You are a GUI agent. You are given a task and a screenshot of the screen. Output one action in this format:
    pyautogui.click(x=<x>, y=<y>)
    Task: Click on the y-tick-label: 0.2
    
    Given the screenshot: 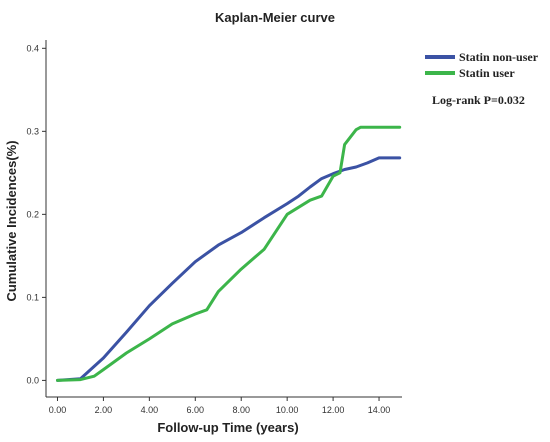 What is the action you would take?
    pyautogui.click(x=32, y=214)
    